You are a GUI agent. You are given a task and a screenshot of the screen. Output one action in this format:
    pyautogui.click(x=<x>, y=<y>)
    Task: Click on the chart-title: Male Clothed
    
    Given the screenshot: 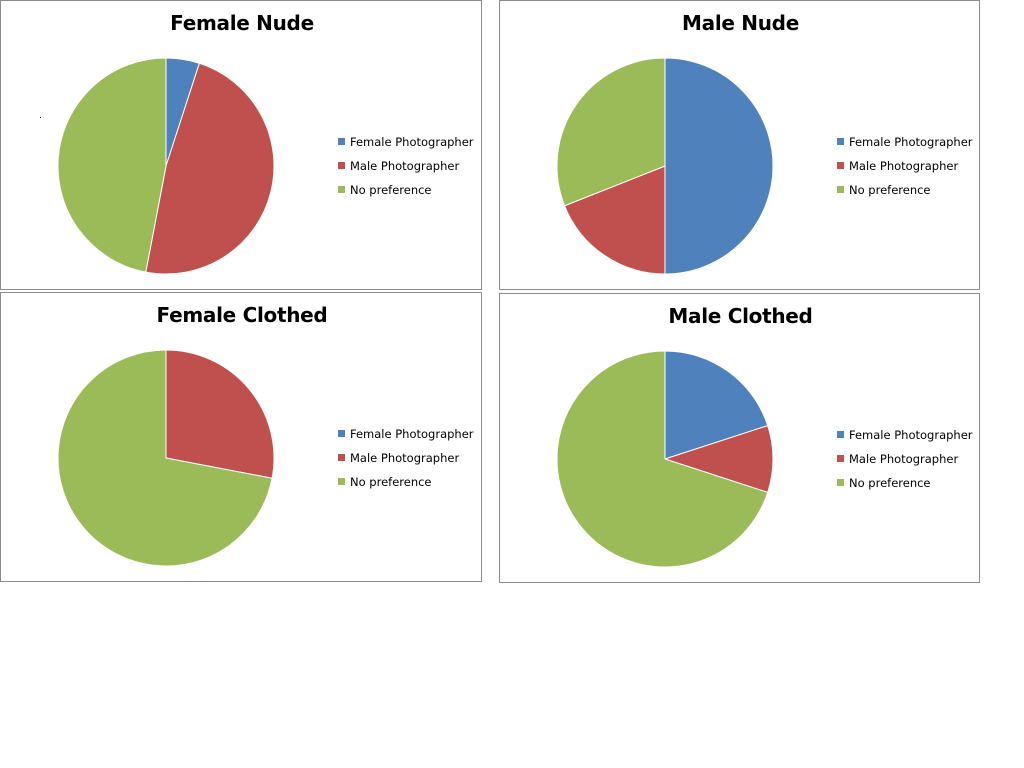 What is the action you would take?
    pyautogui.click(x=740, y=316)
    